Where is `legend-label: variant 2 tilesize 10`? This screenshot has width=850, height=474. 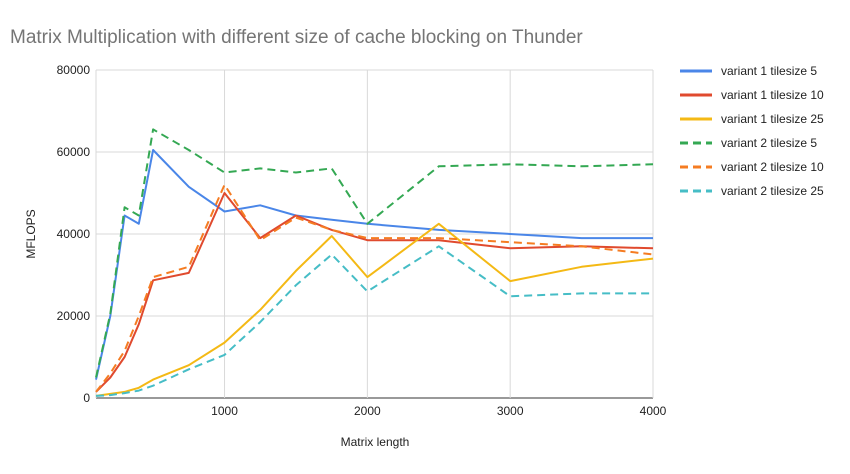
legend-label: variant 2 tilesize 10 is located at coordinates (772, 167).